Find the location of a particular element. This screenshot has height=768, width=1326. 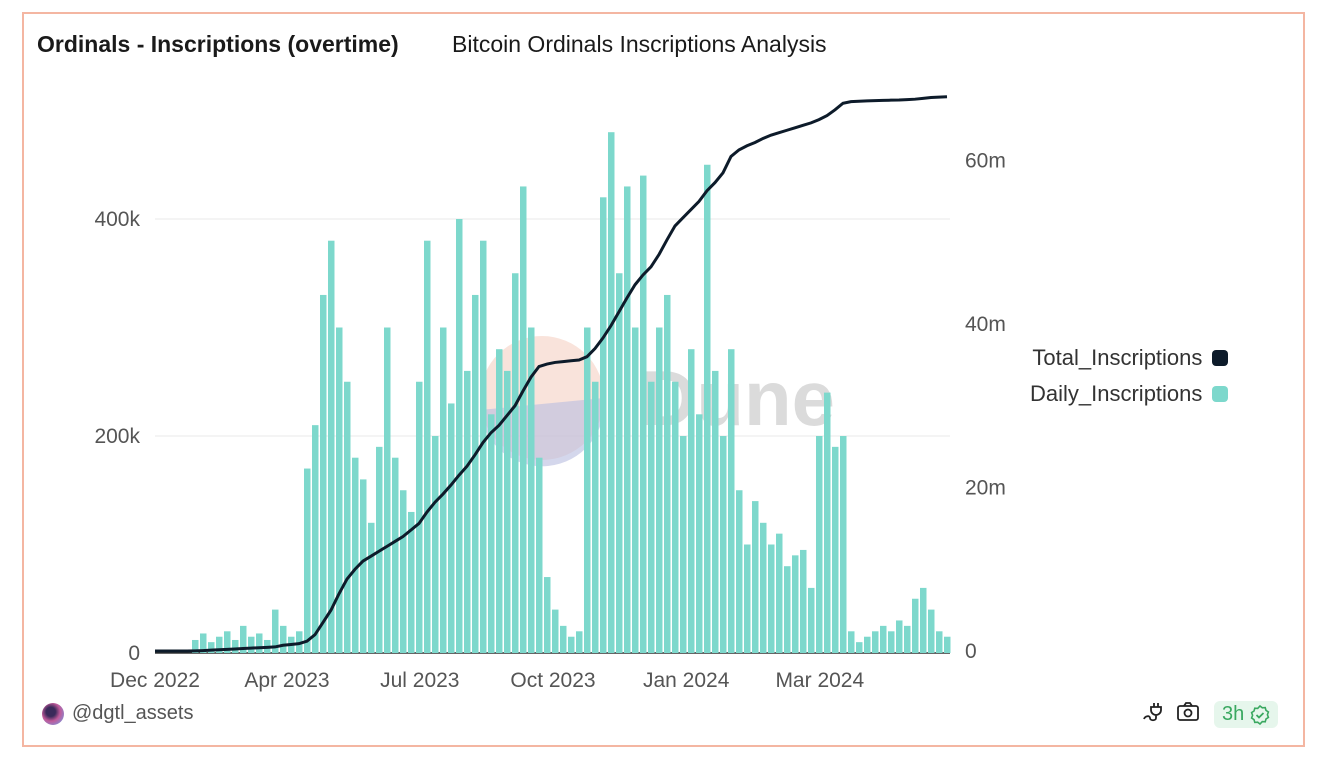

chart-subtitle: Bitcoin Ordinals Inscriptions Analysis is located at coordinates (639, 44).